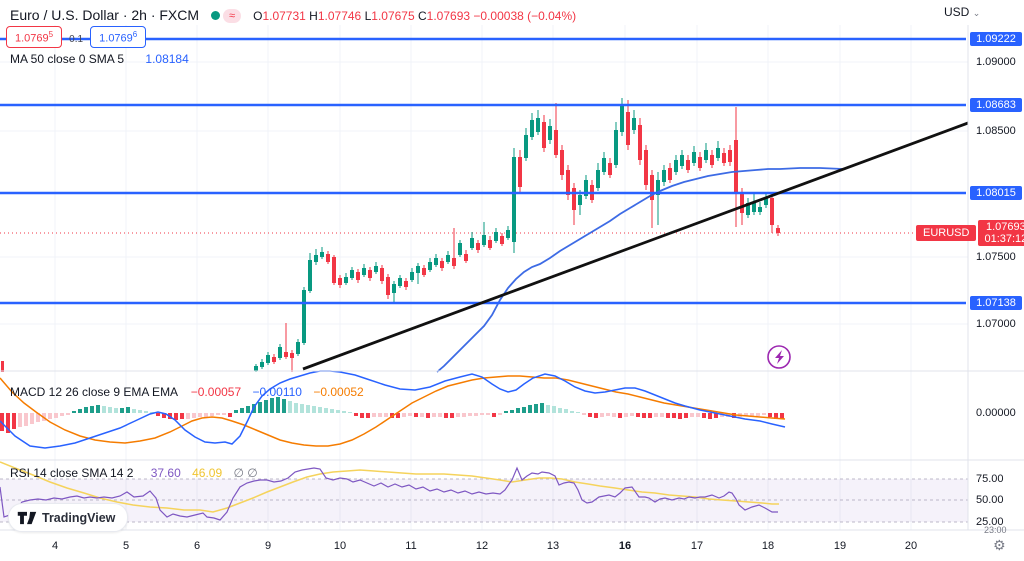  I want to click on ma50-line, so click(640, 270).